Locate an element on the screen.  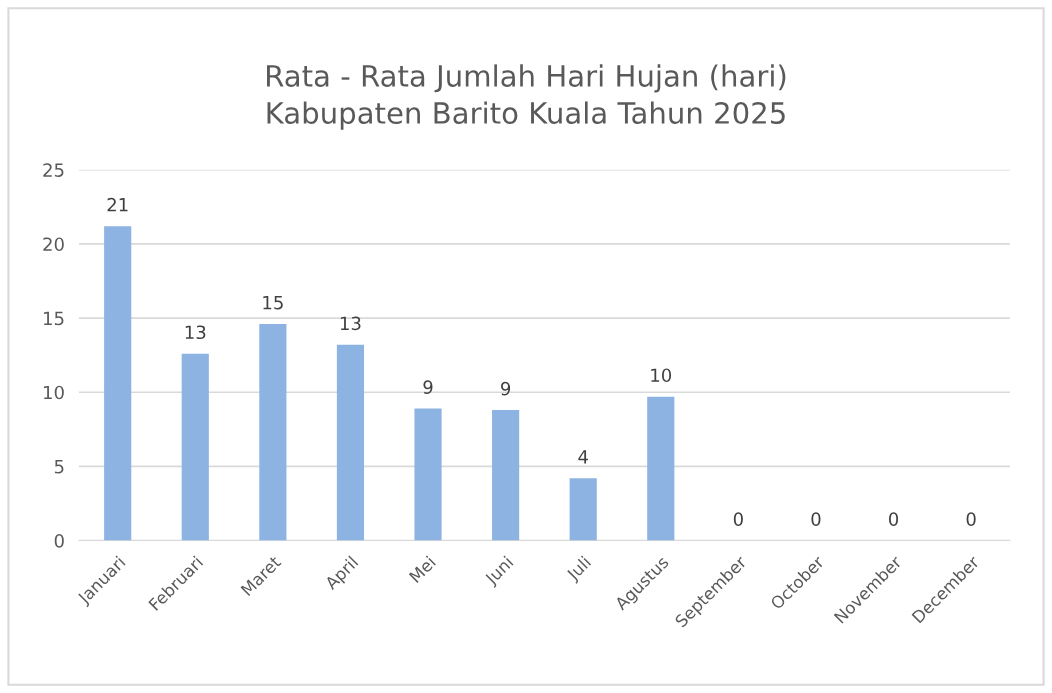
y-tick-label: 10 is located at coordinates (54, 392).